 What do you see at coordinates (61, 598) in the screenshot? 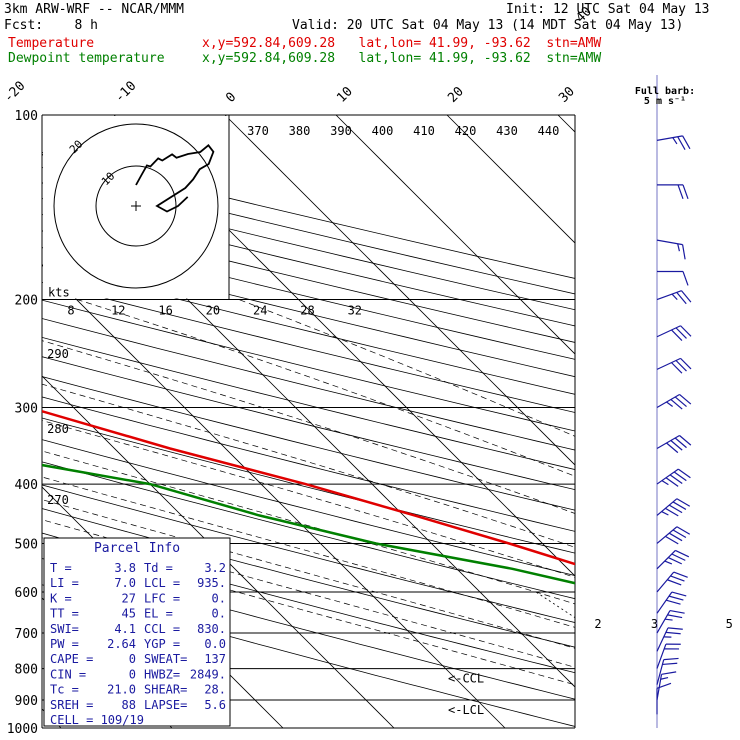
I see `parcel-field-label: K =` at bounding box center [61, 598].